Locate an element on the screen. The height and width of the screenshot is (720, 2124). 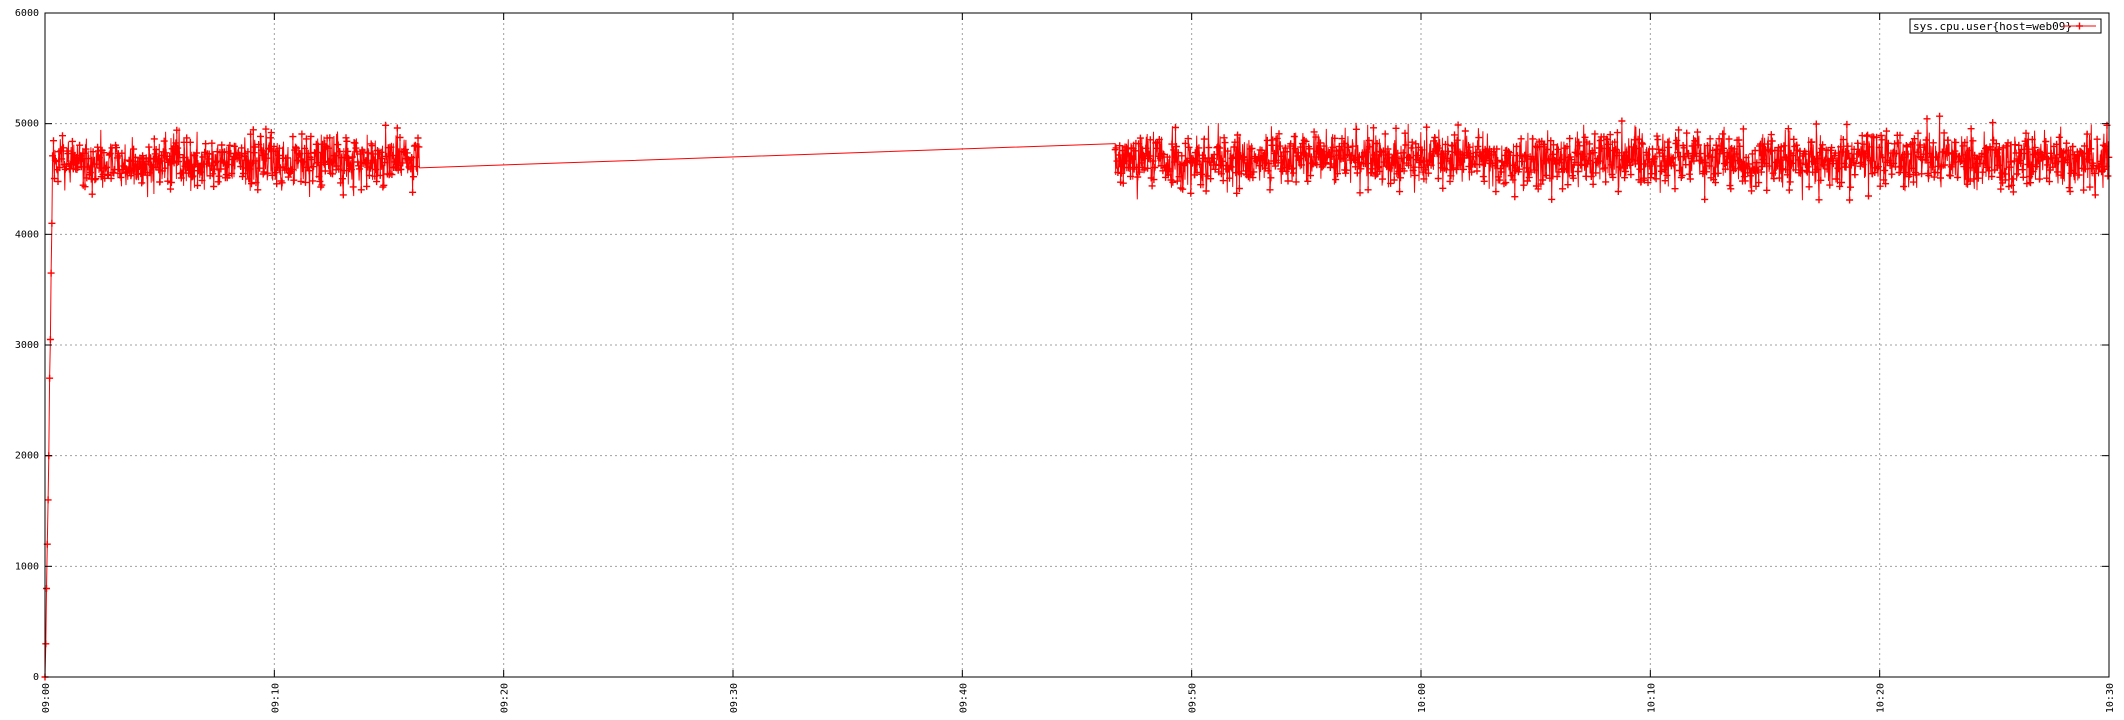
x-tick-label: 09:40 is located at coordinates (963, 698).